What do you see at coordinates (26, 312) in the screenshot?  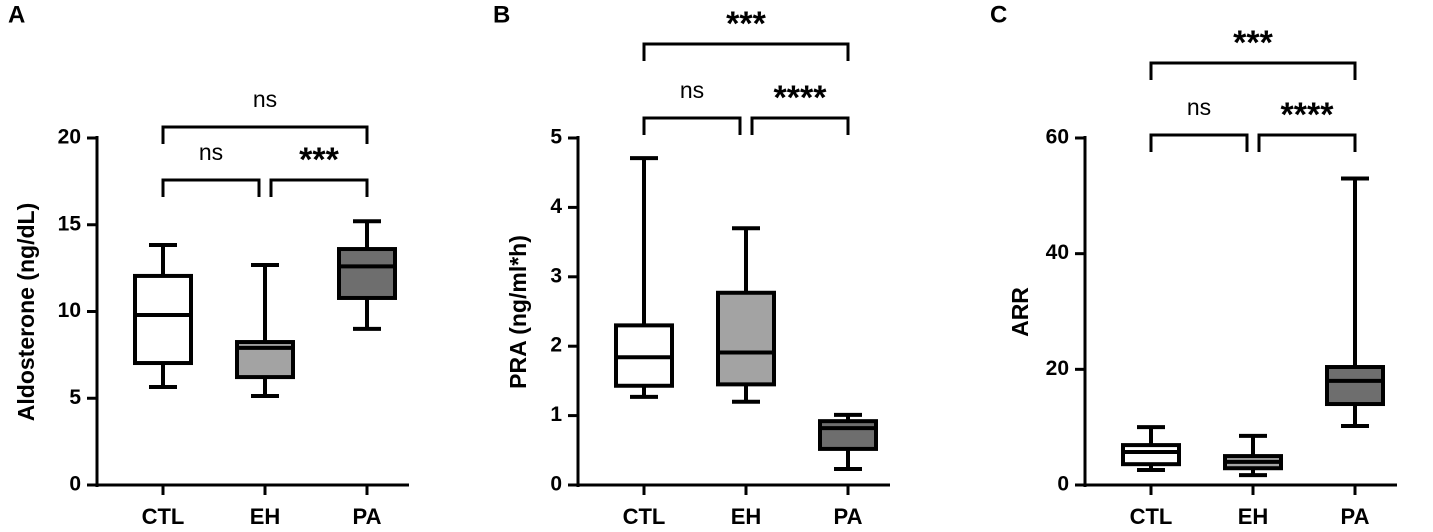 I see `y-axis-label: Aldosterone (ng/dL)` at bounding box center [26, 312].